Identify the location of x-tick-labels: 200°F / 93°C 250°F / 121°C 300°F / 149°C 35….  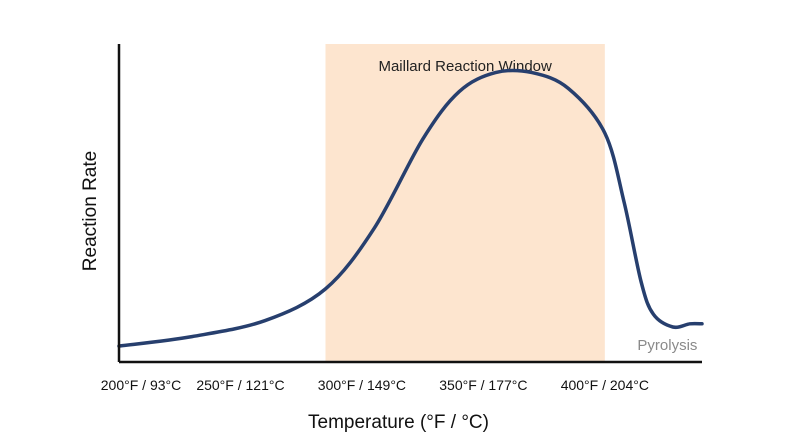
(375, 385).